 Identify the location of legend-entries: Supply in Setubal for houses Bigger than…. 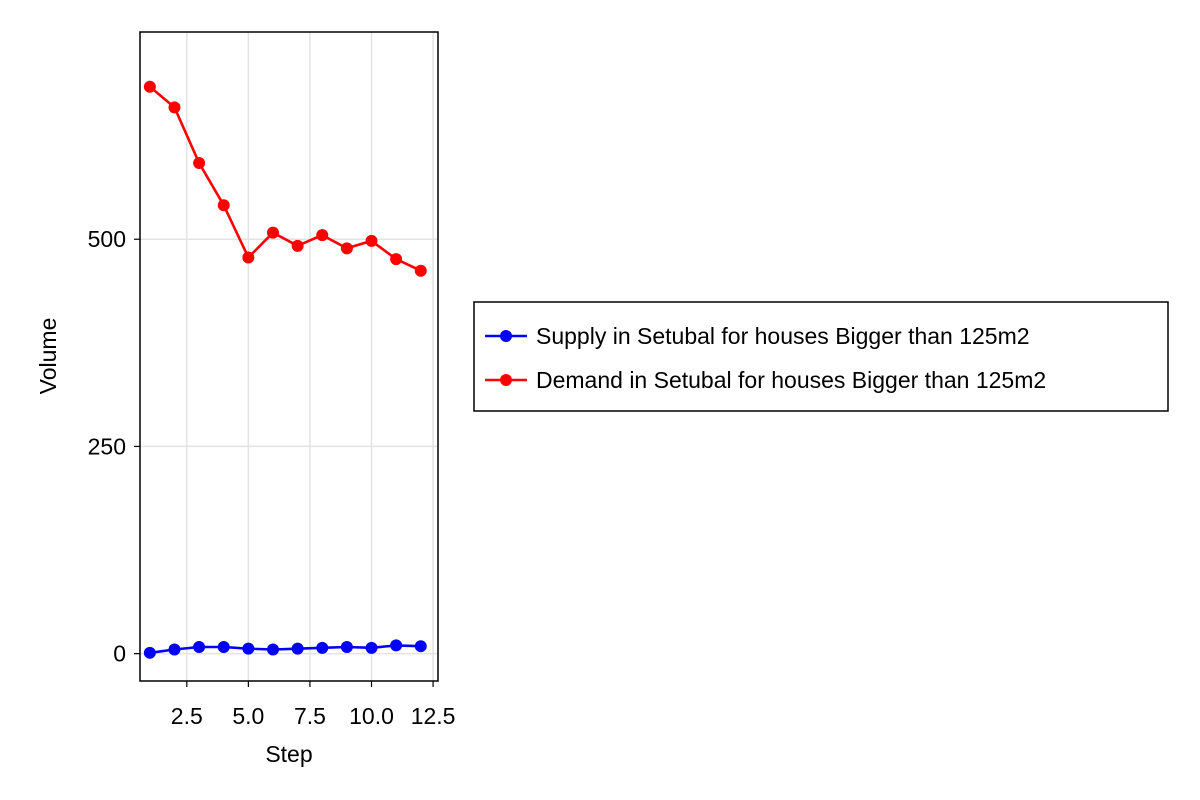
(765, 358).